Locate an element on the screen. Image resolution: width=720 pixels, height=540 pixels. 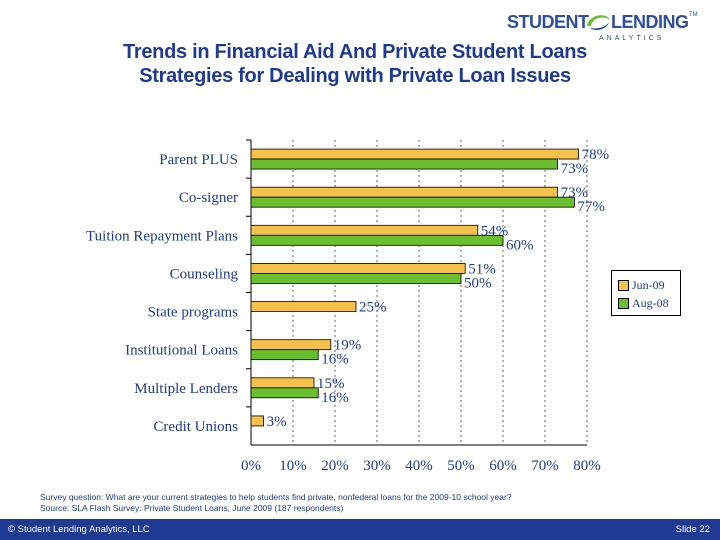
category-label: Multiple Lenders is located at coordinates (186, 389).